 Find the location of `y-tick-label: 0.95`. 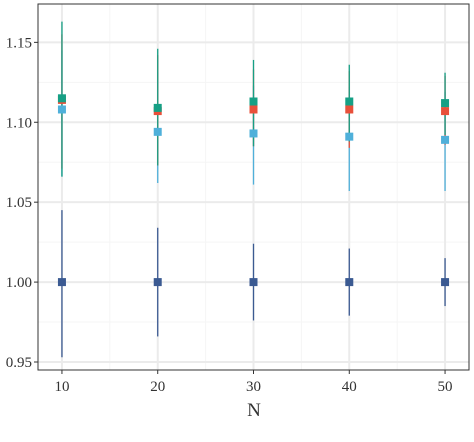

y-tick-label: 0.95 is located at coordinates (19, 363).